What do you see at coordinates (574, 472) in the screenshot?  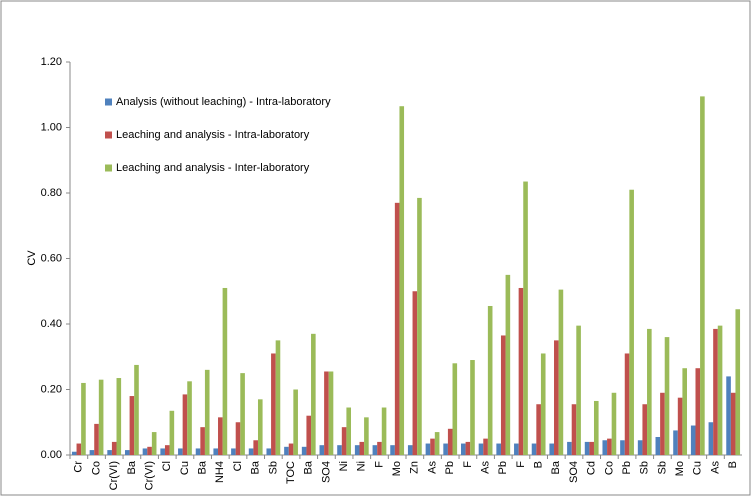 I see `x-tick-label: SO4` at bounding box center [574, 472].